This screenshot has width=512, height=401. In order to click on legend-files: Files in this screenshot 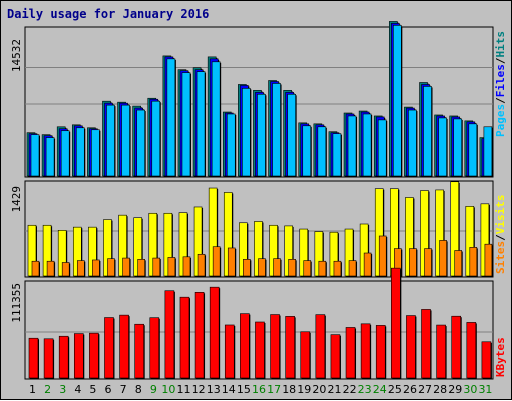, I will do `click(500, 80)`.